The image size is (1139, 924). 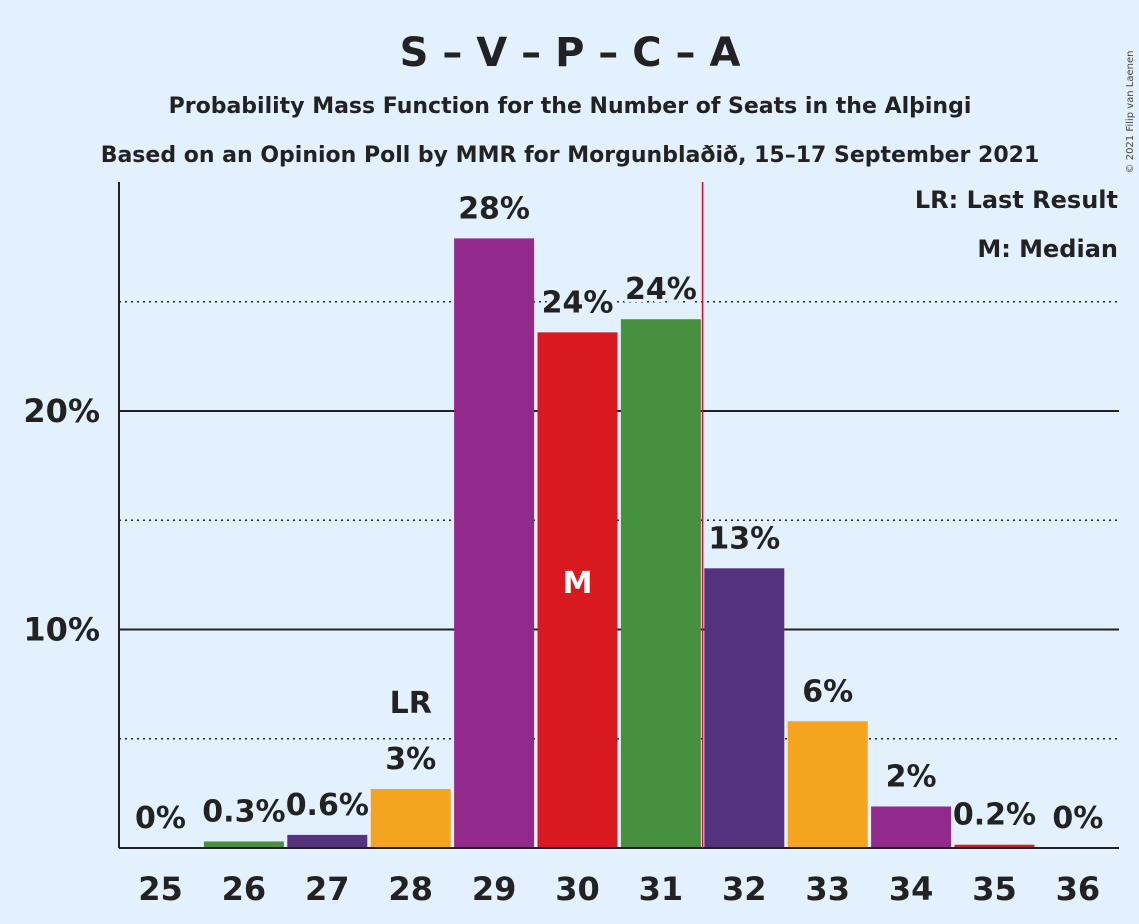 I want to click on x-tick-31: 31, so click(x=661, y=889).